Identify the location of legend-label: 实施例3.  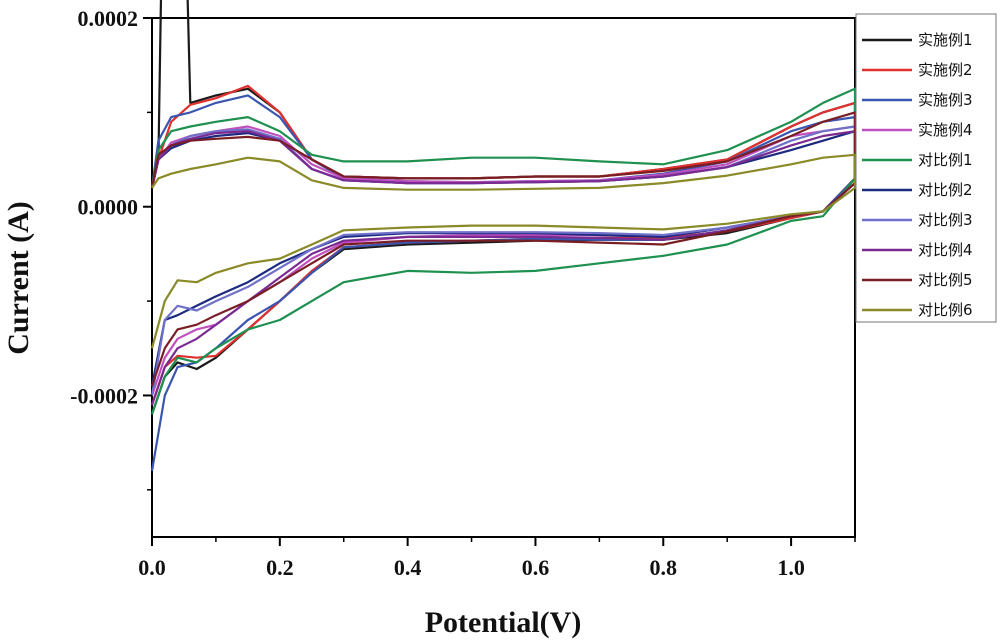
(945, 100).